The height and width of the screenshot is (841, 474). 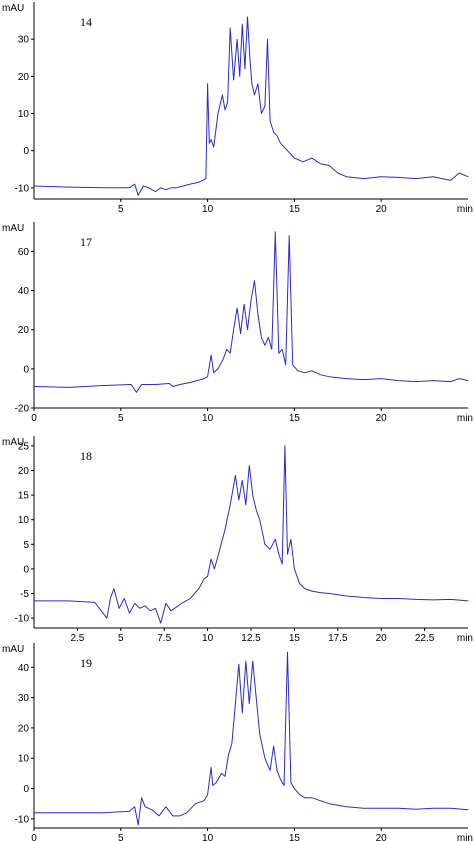 What do you see at coordinates (77, 638) in the screenshot?
I see `x-tick-label: 2.5` at bounding box center [77, 638].